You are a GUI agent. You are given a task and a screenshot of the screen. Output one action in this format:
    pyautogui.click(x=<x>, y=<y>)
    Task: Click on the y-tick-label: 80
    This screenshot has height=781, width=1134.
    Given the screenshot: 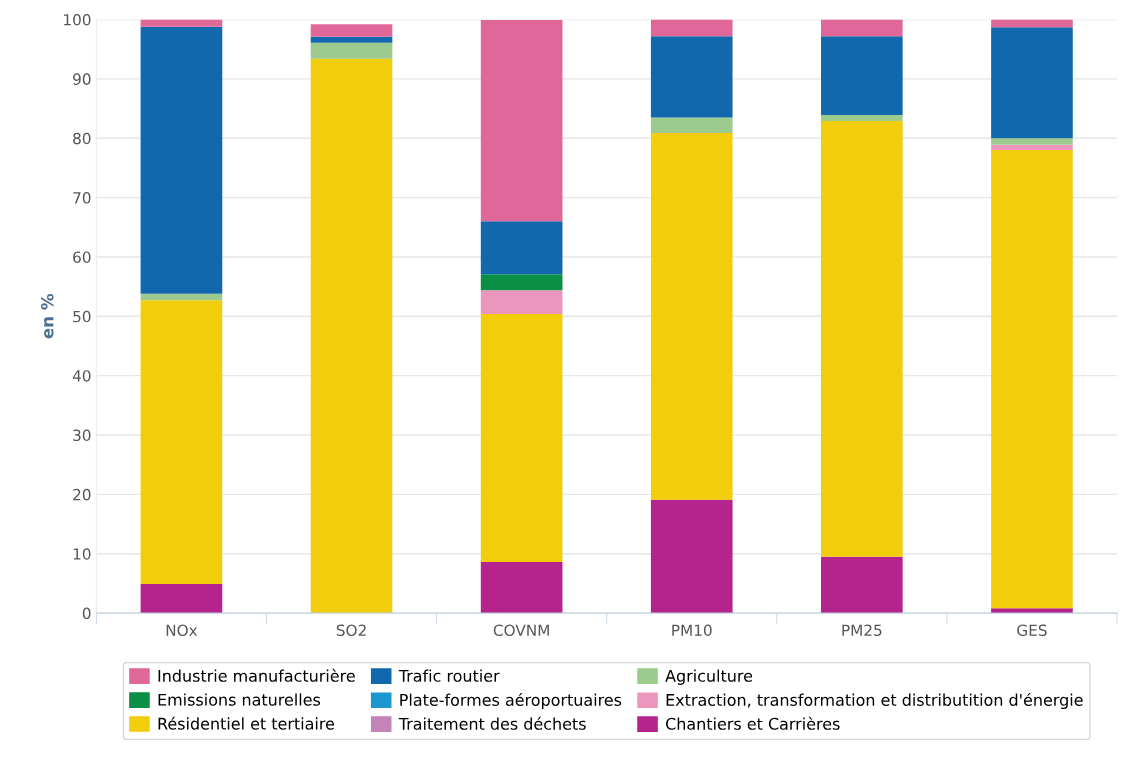 What is the action you would take?
    pyautogui.click(x=82, y=138)
    